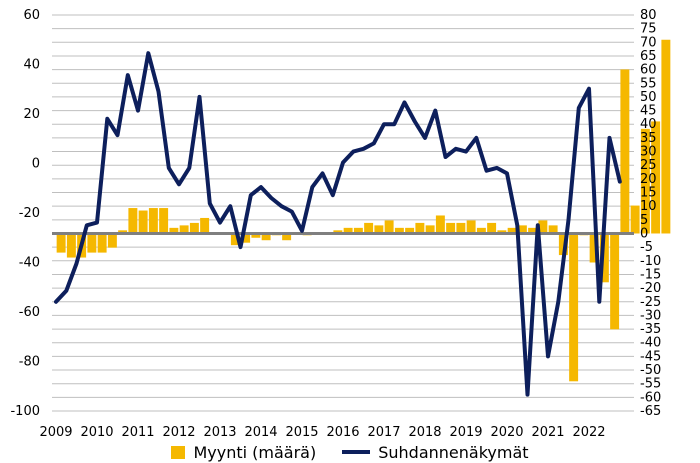 The image size is (700, 463). What do you see at coordinates (648, 56) in the screenshot?
I see `right-tick-label: 65` at bounding box center [648, 56].